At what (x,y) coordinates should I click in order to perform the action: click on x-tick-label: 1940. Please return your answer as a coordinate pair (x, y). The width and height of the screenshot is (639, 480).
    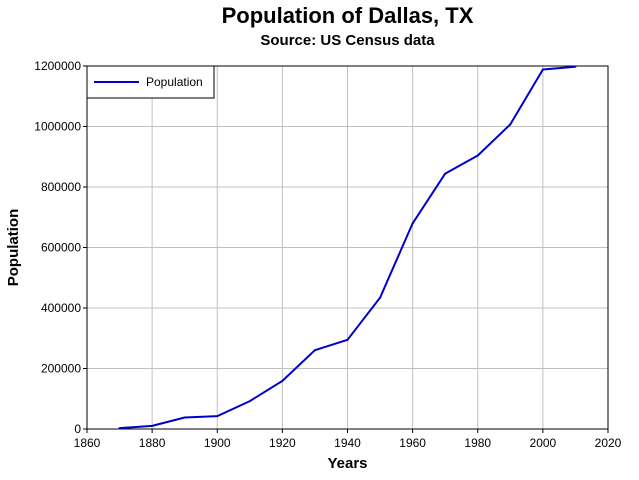
    Looking at the image, I should click on (347, 443).